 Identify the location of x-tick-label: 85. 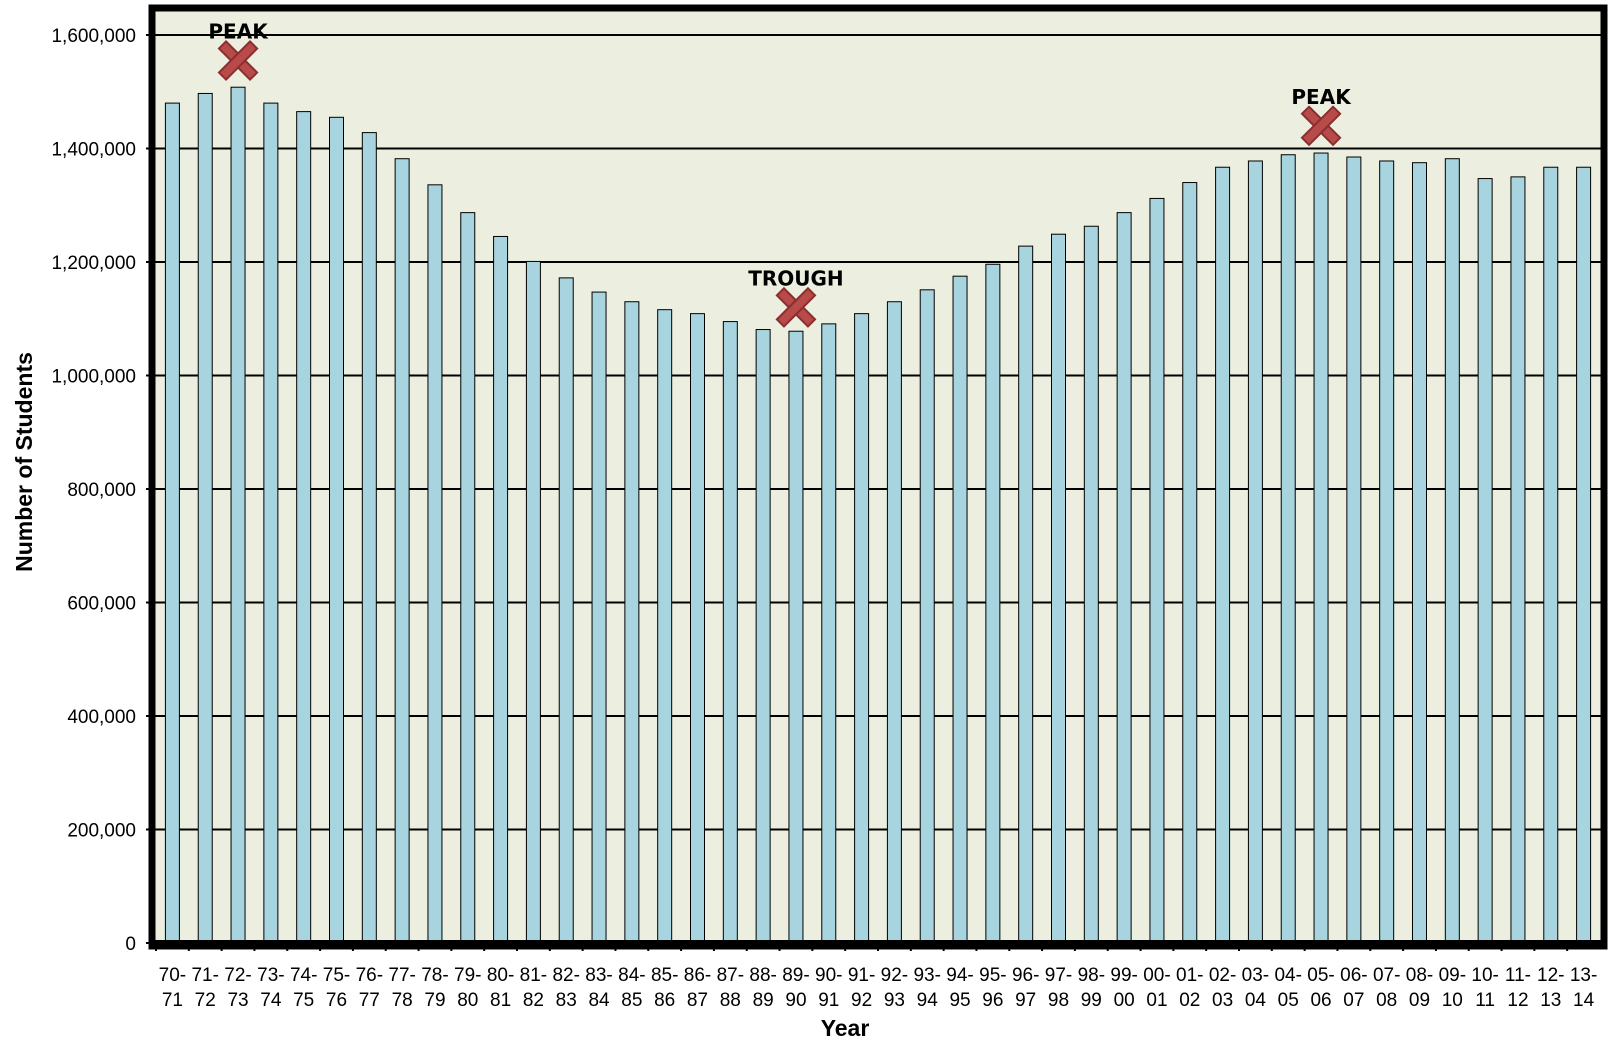
(631, 1000).